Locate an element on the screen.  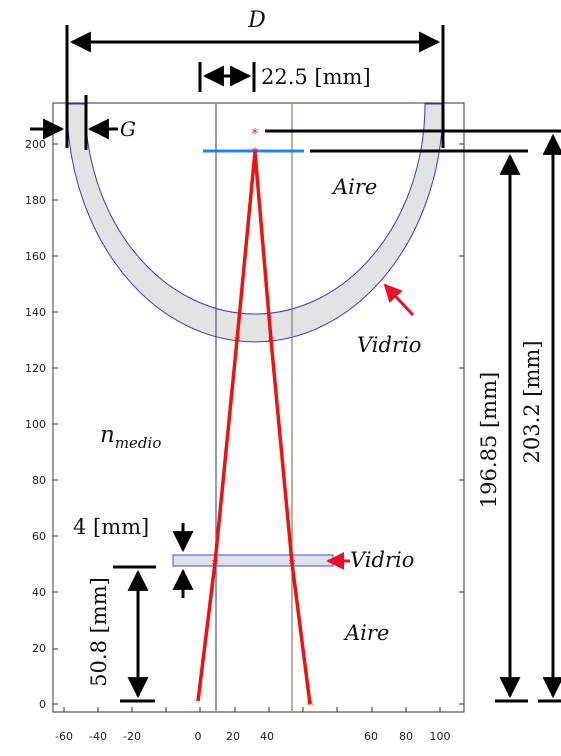
y-tick-label: 140 is located at coordinates (35, 312).